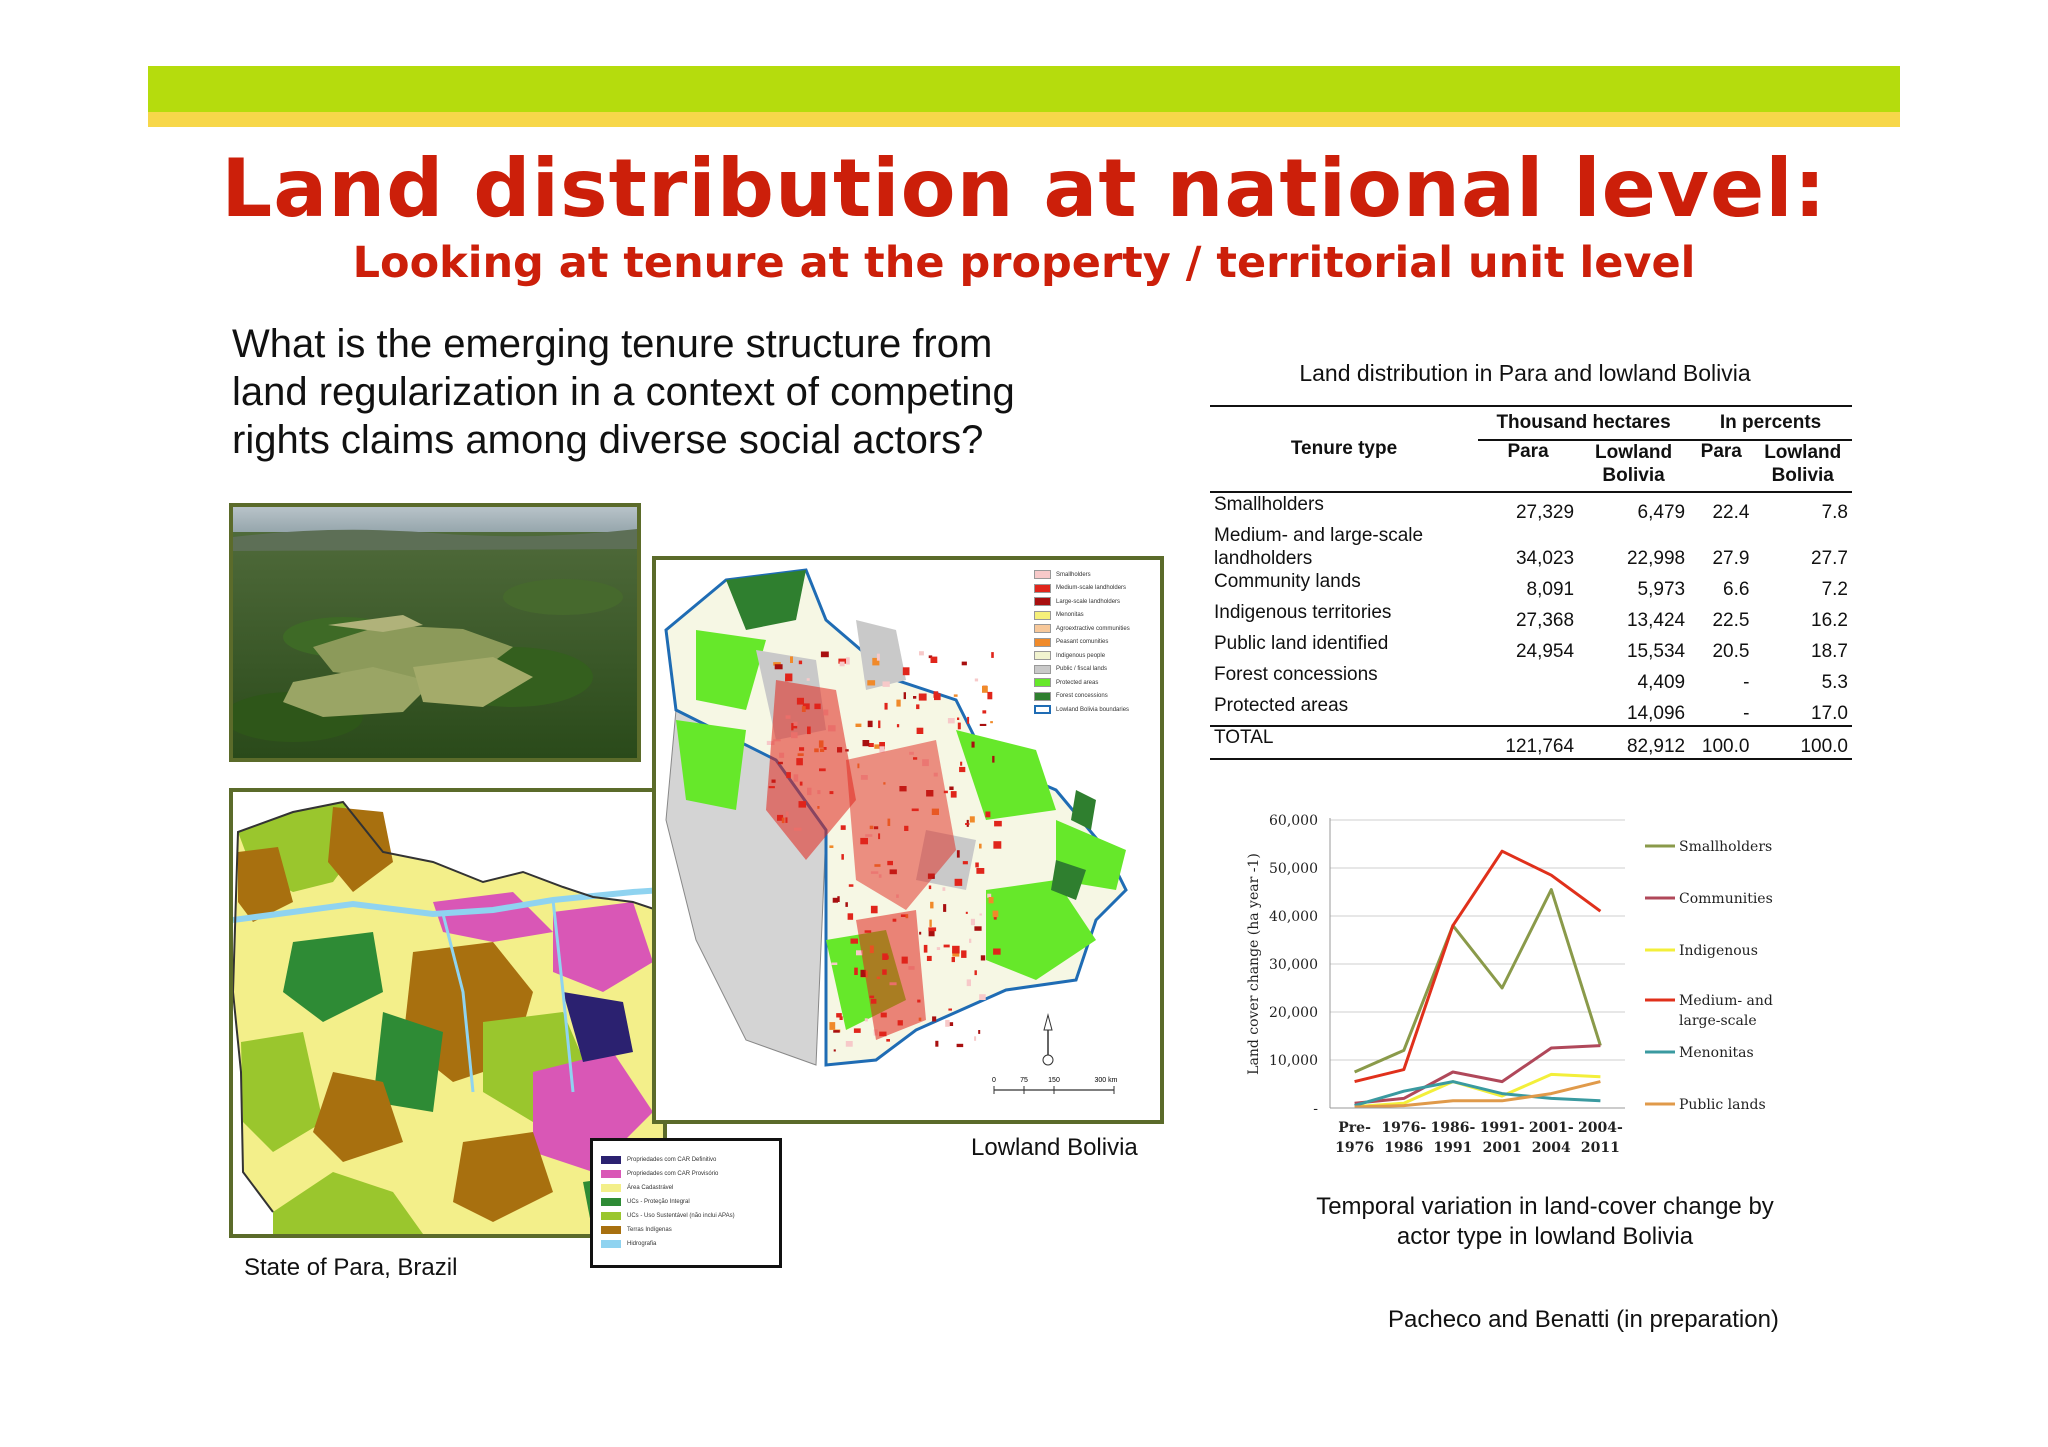  Describe the element at coordinates (1094, 683) in the screenshot. I see `legend-item: Protected areas` at that location.